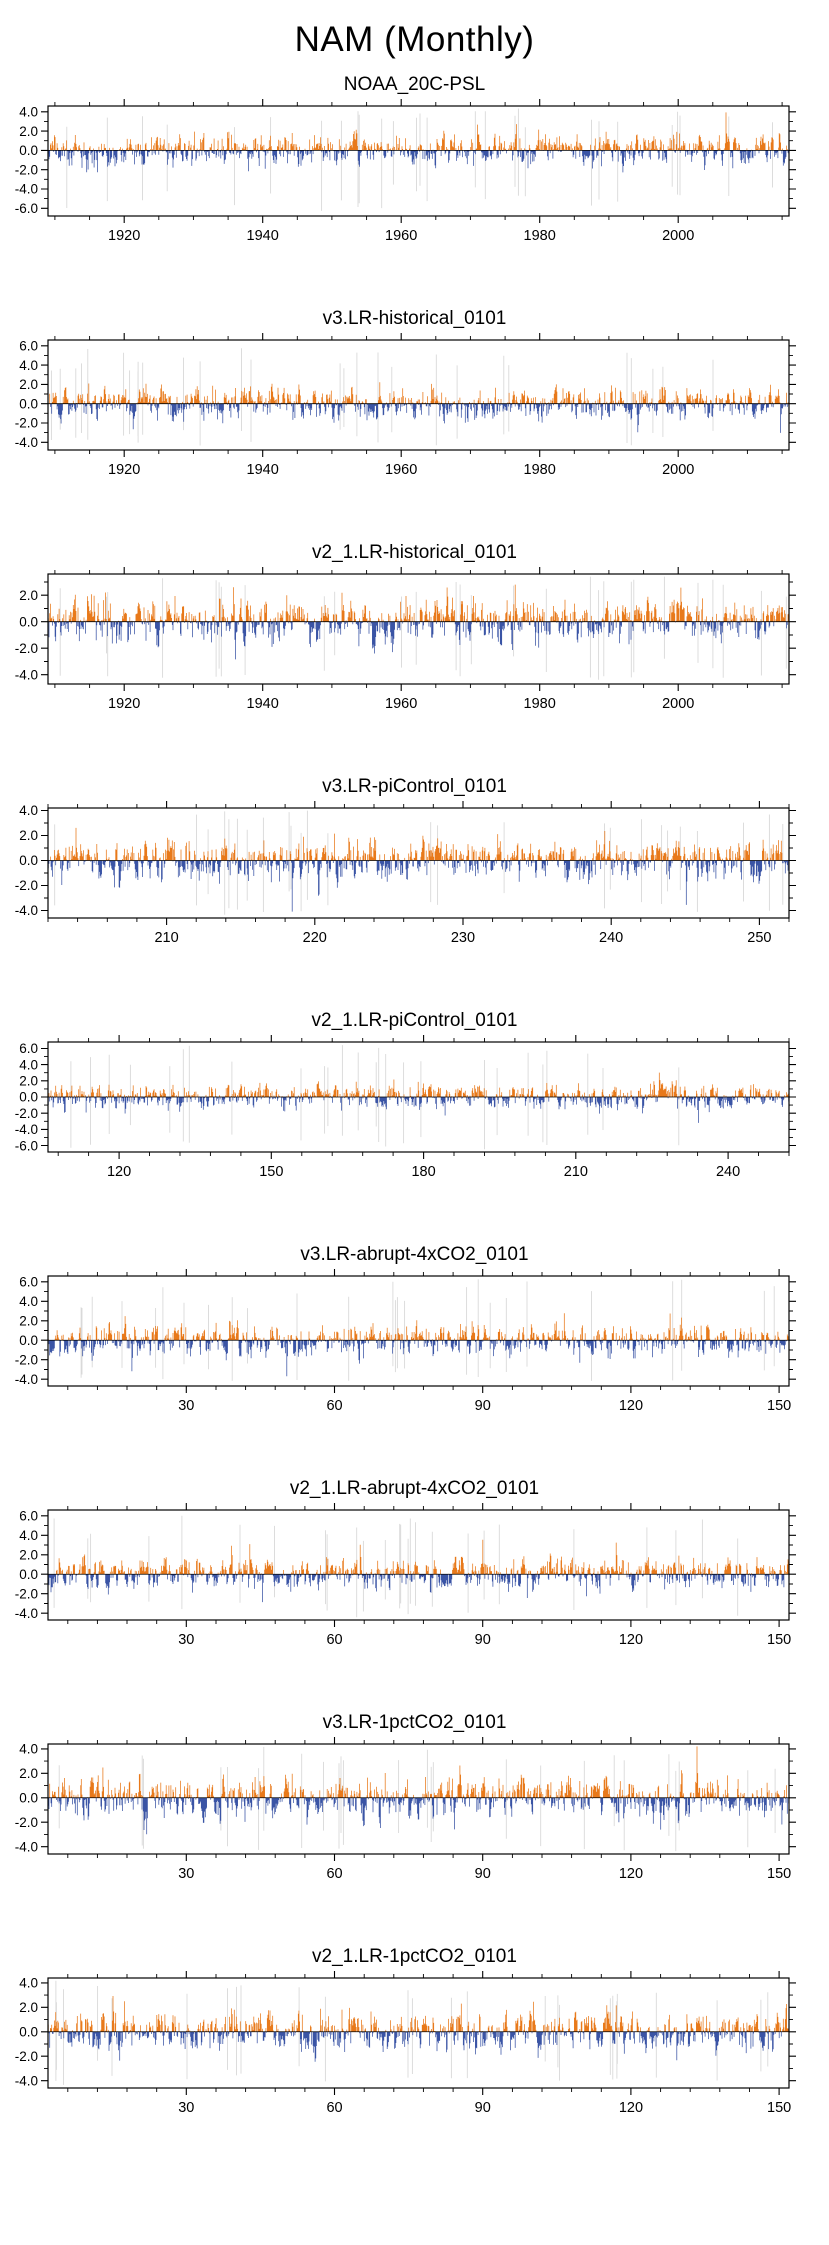 This screenshot has width=829, height=2245. Describe the element at coordinates (405, 1809) in the screenshot. I see `plot-area: 4.0 2.0 0.0 -2.0 -4.0 30 60 90 120 150` at that location.